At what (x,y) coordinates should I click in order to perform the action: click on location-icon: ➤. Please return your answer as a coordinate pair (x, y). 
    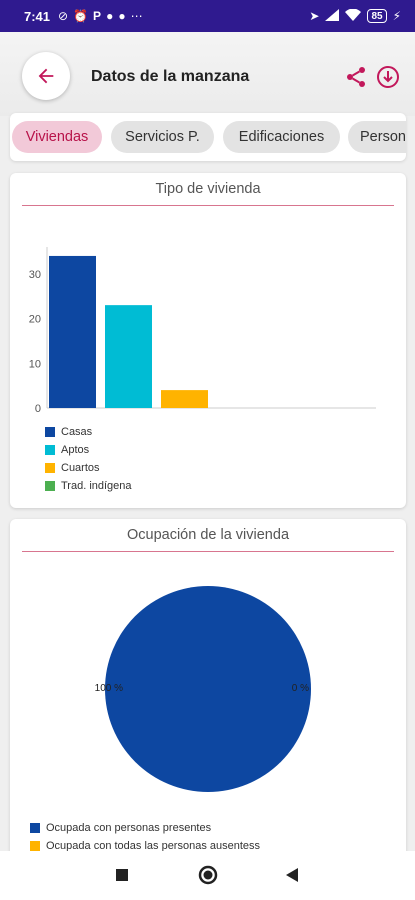
    Looking at the image, I should click on (314, 16).